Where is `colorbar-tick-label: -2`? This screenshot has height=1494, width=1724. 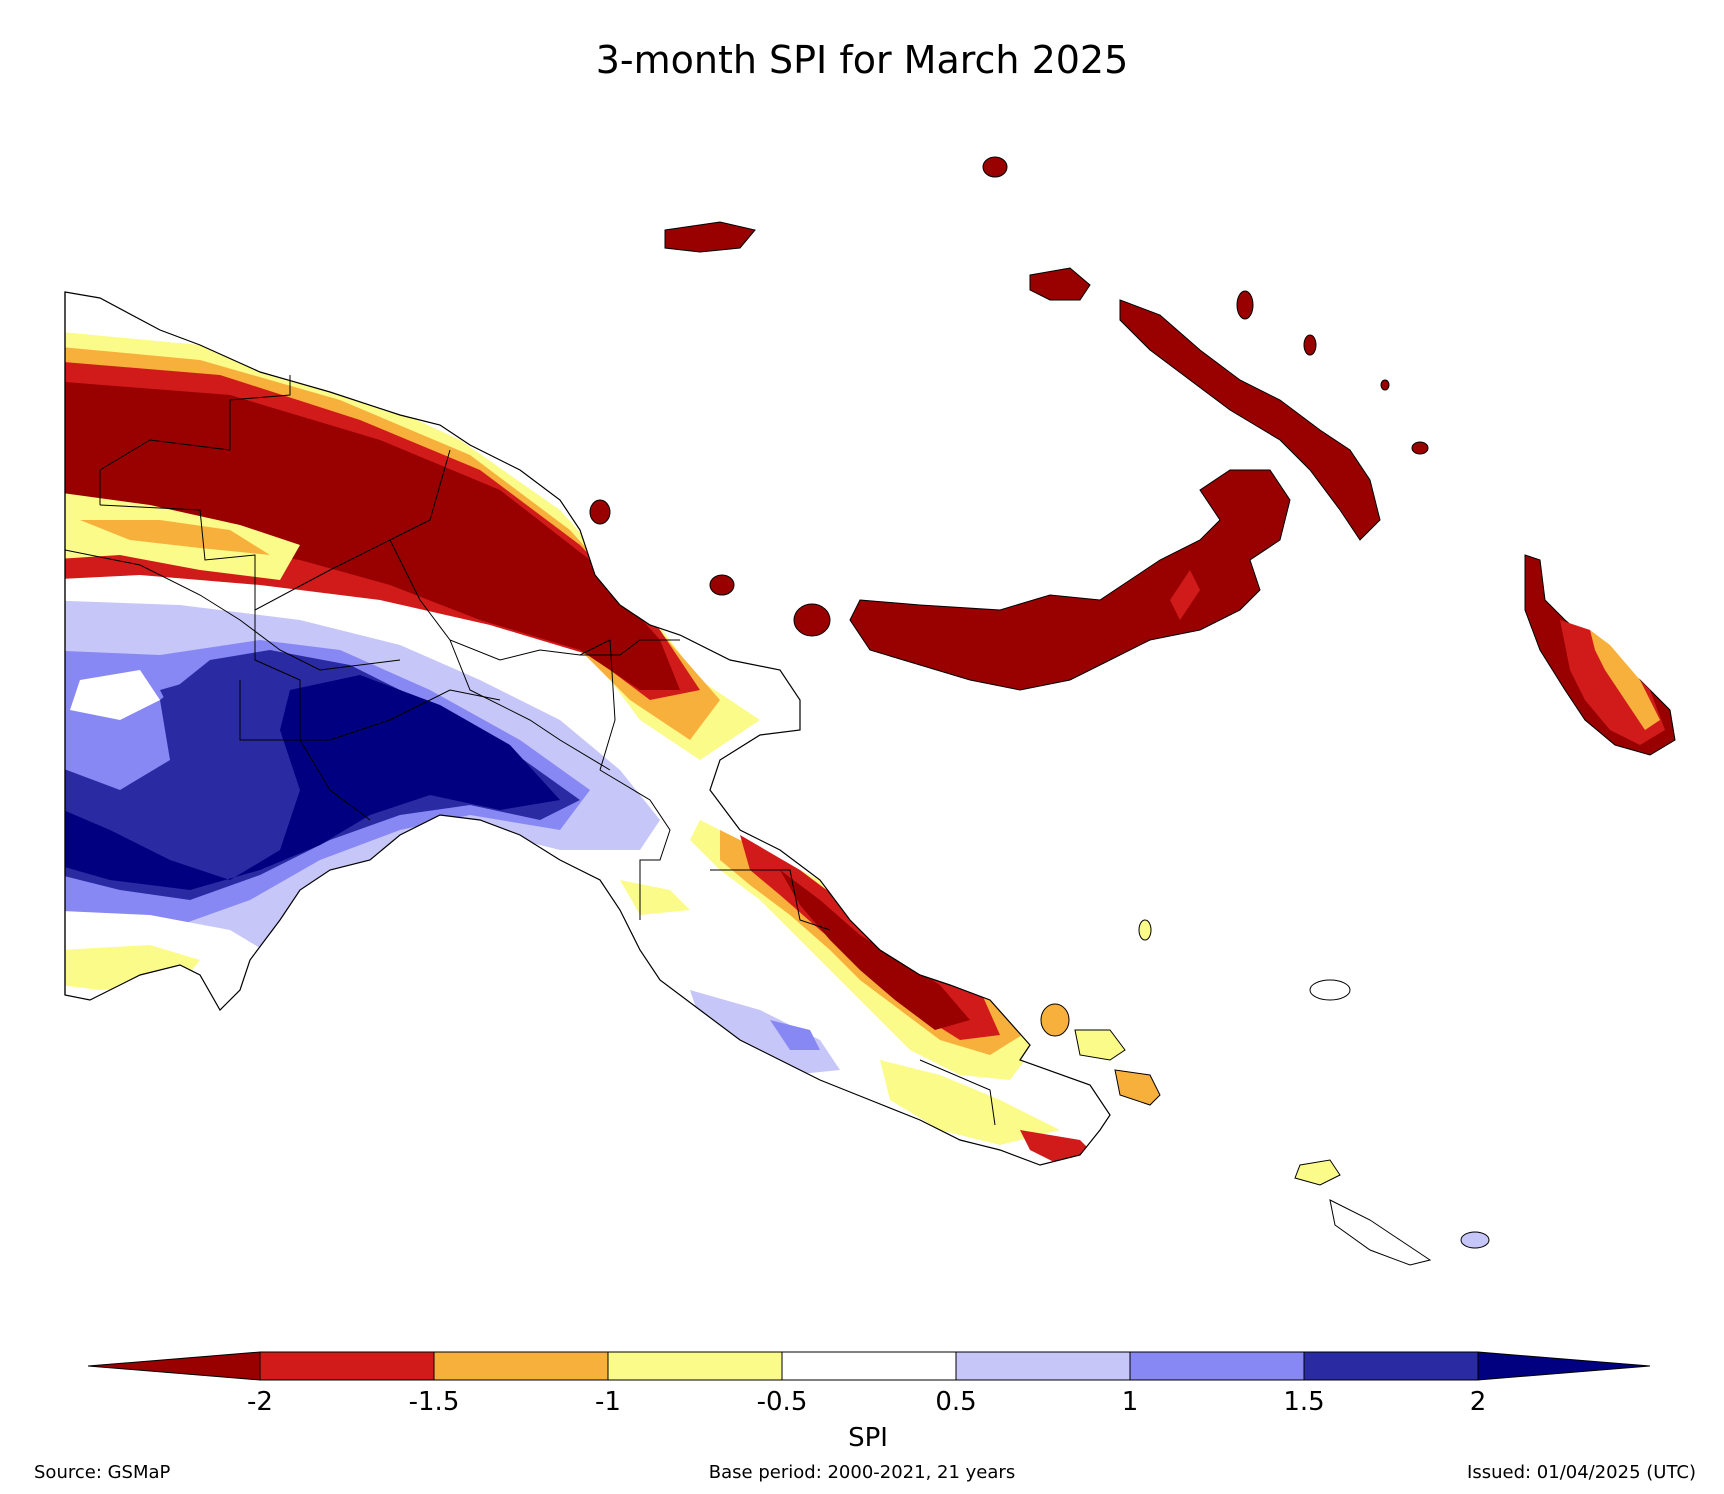
colorbar-tick-label: -2 is located at coordinates (260, 1402).